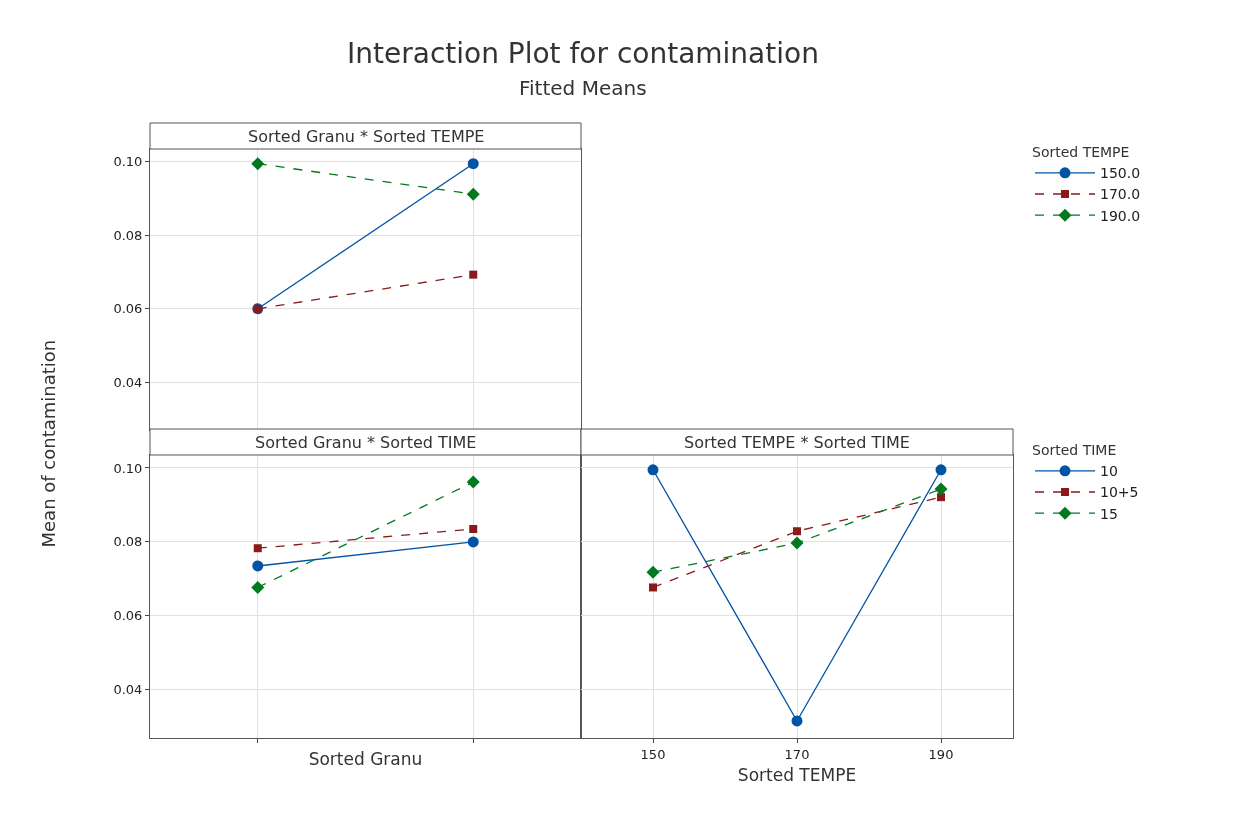 This screenshot has width=1244, height=829. What do you see at coordinates (1119, 492) in the screenshot?
I see `legend-label: 10+5` at bounding box center [1119, 492].